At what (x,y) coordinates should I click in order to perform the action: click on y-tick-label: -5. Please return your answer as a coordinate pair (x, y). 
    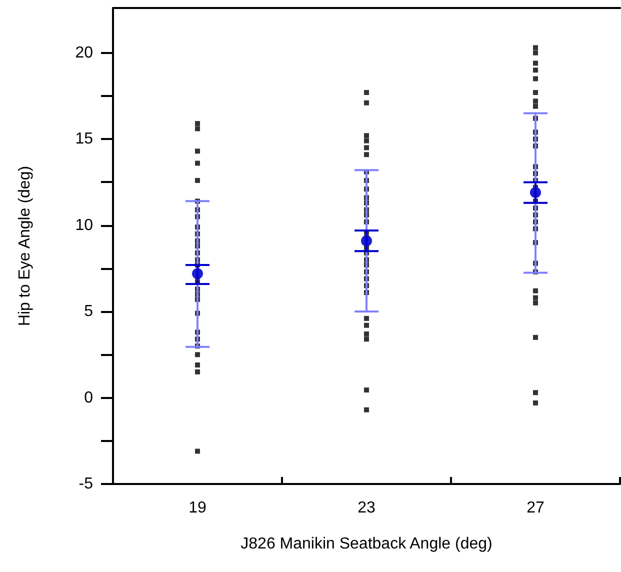
    Looking at the image, I should click on (86, 484).